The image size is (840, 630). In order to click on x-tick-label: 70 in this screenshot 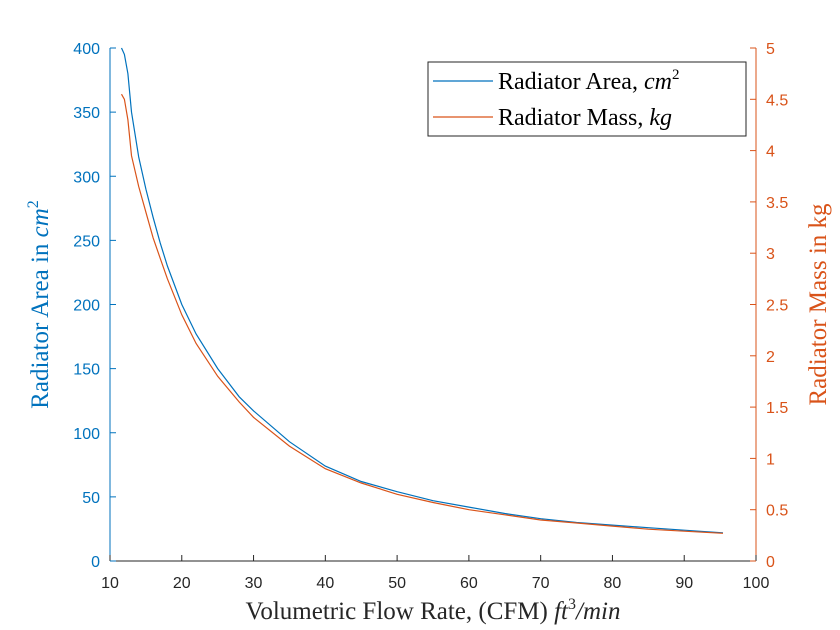, I will do `click(541, 583)`.